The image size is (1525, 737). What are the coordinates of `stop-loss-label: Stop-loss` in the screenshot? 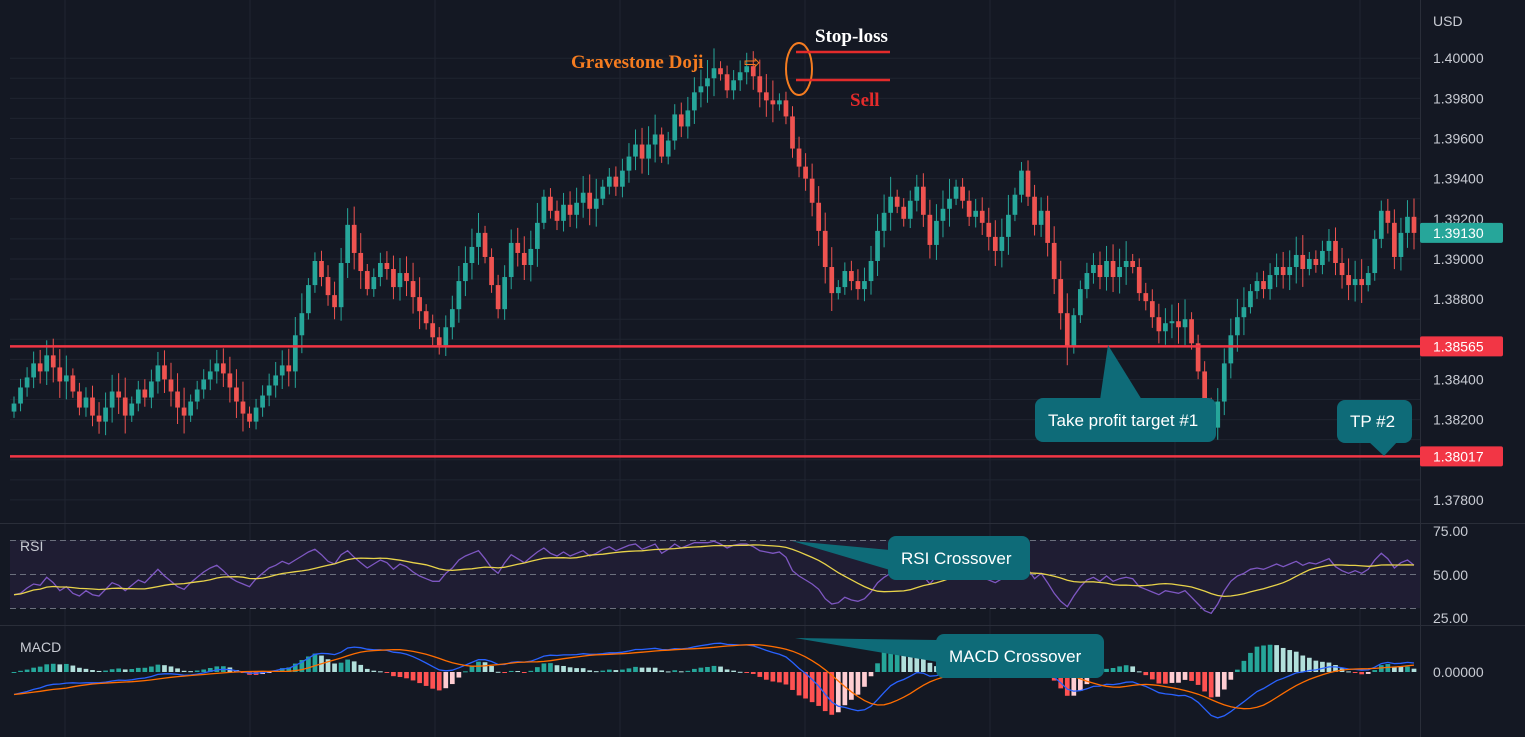 It's located at (851, 36).